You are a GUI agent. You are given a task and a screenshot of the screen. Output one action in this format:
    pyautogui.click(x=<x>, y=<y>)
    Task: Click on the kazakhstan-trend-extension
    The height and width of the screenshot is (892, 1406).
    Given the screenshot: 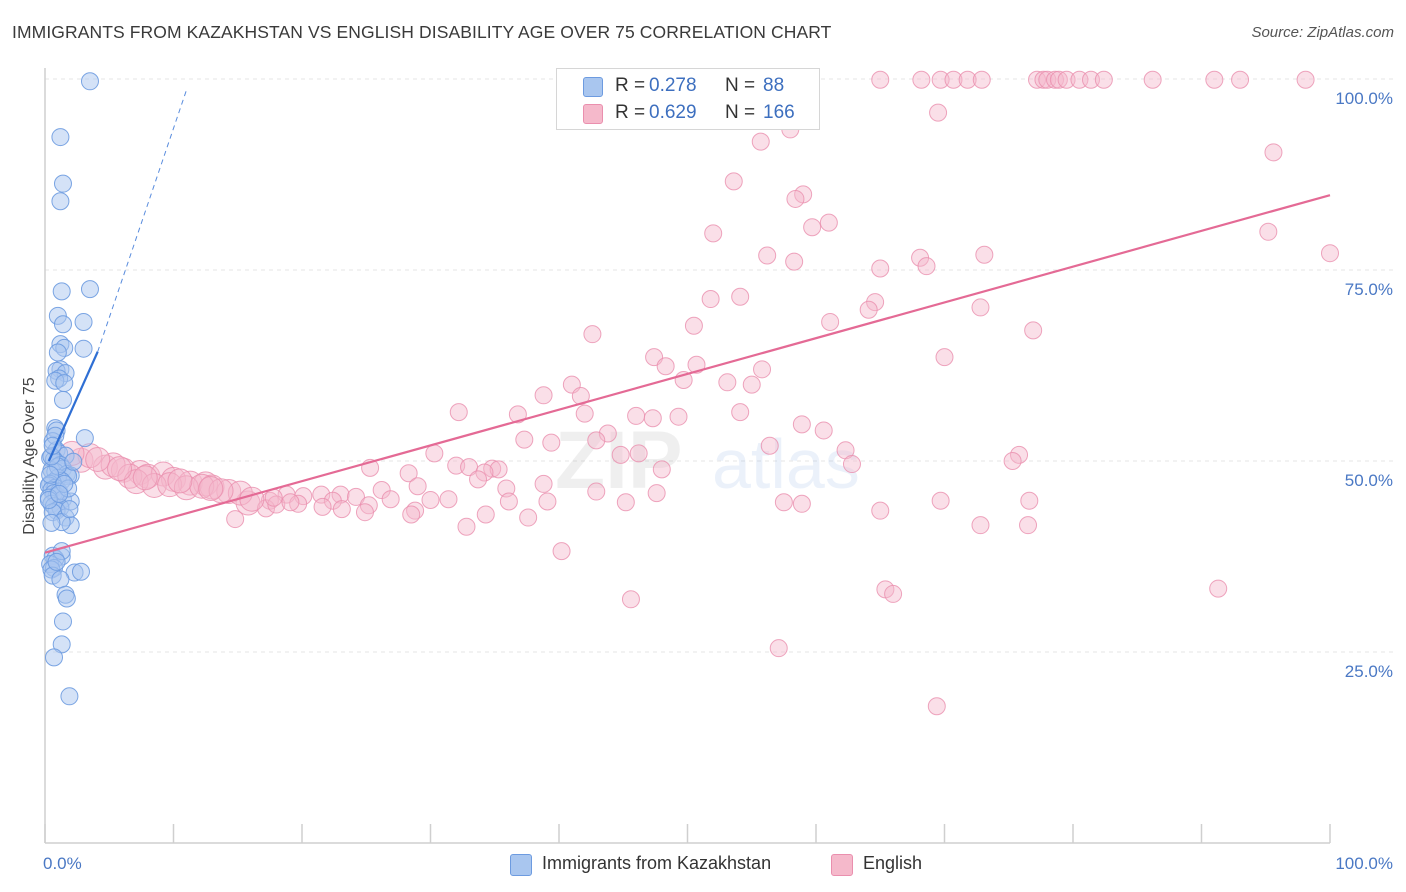 What is the action you would take?
    pyautogui.click(x=142, y=221)
    